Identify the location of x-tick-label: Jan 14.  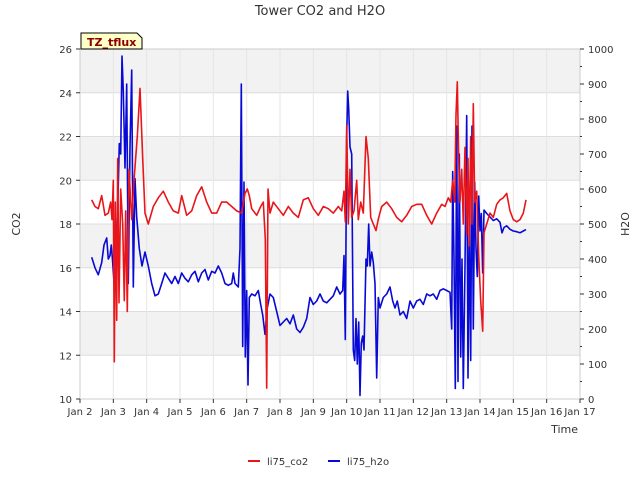
(479, 412).